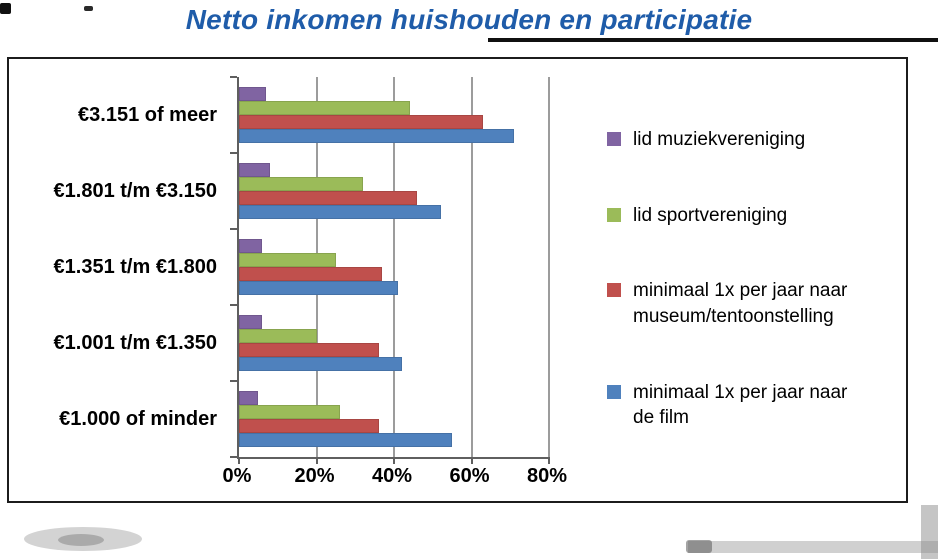  I want to click on category-label: €1.351 t/m €1.800, so click(135, 266).